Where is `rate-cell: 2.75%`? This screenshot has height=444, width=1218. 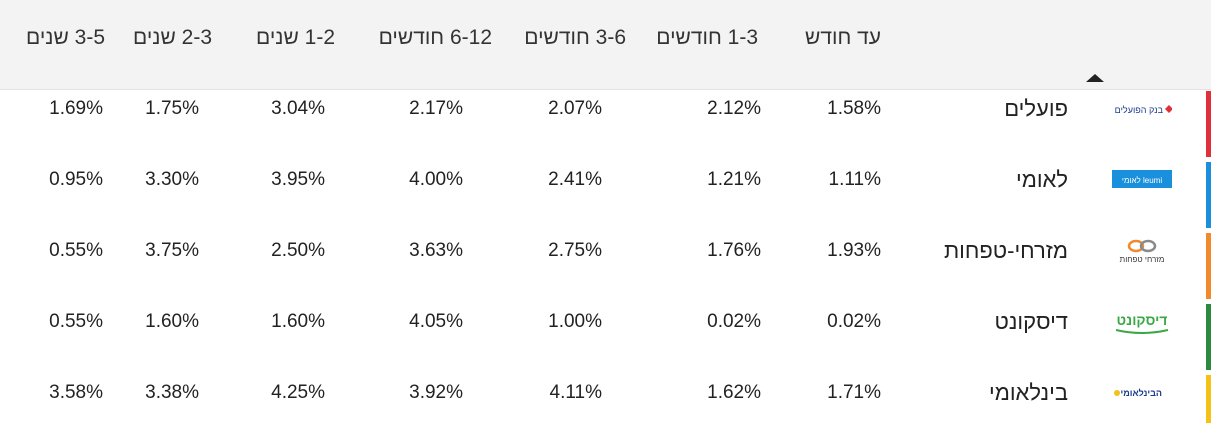
rate-cell: 2.75% is located at coordinates (575, 250).